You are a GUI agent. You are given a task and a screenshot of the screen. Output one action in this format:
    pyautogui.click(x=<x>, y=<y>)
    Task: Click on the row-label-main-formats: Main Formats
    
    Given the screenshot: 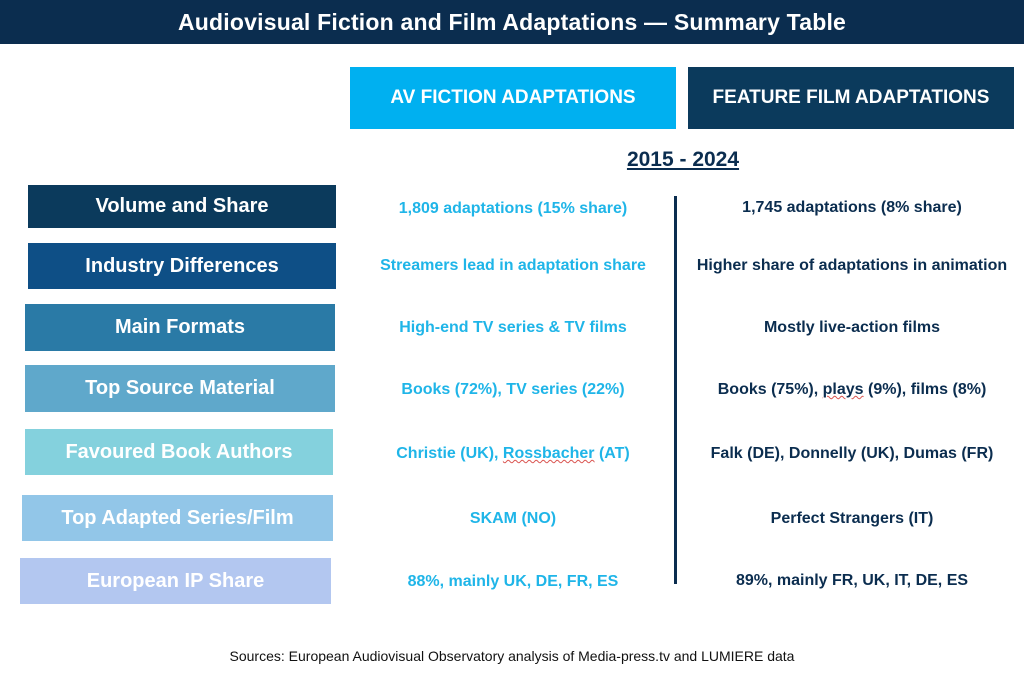 What is the action you would take?
    pyautogui.click(x=180, y=327)
    